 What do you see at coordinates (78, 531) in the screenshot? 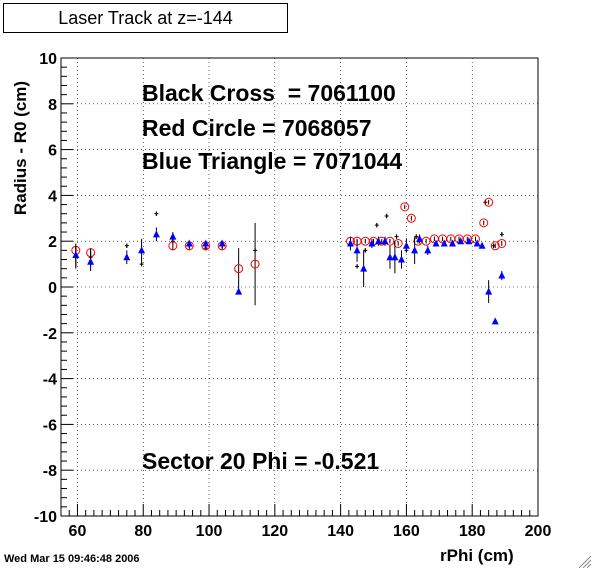
I see `x-tick-label: 60` at bounding box center [78, 531].